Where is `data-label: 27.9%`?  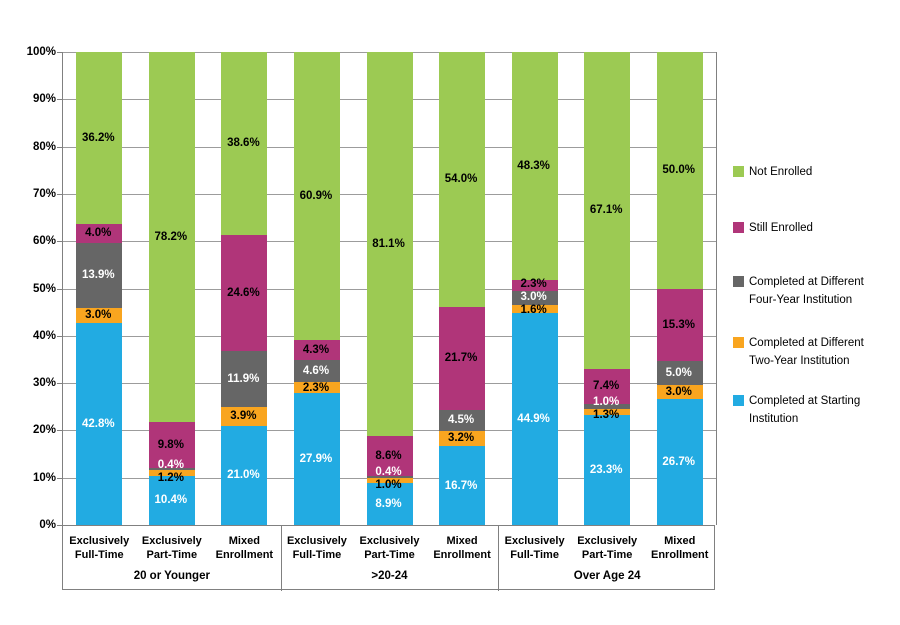 data-label: 27.9% is located at coordinates (316, 459).